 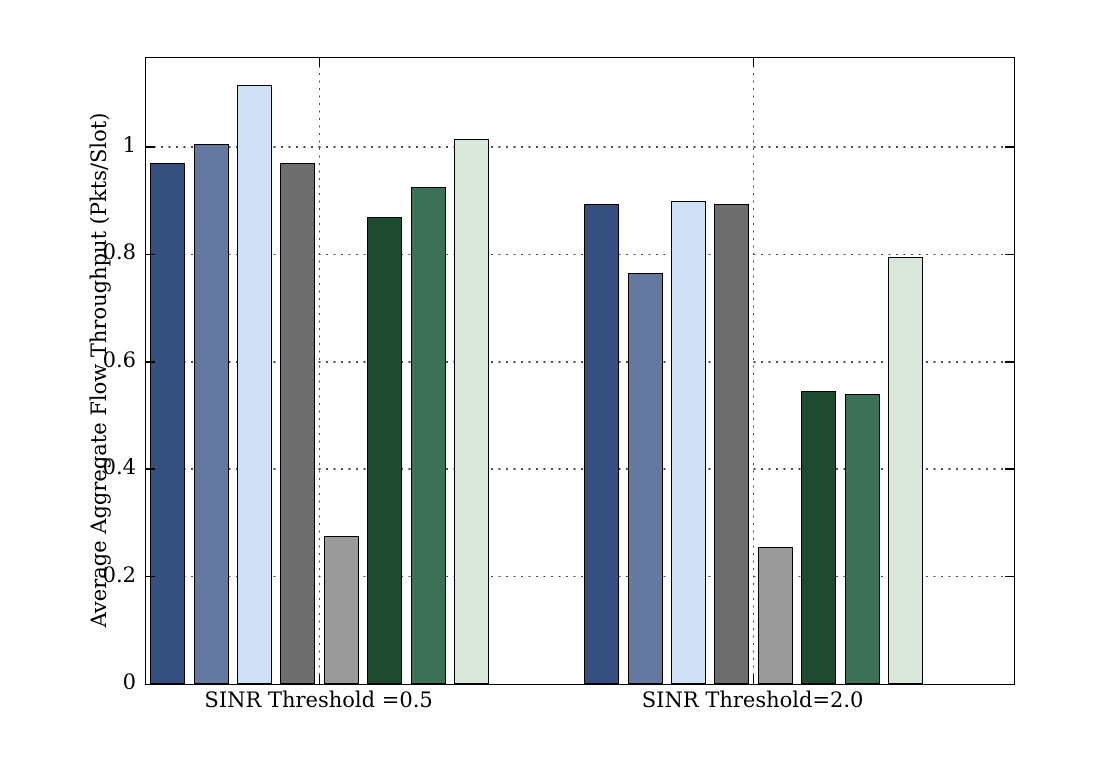 What do you see at coordinates (688, 442) in the screenshot?
I see `bar-light-blue-group2` at bounding box center [688, 442].